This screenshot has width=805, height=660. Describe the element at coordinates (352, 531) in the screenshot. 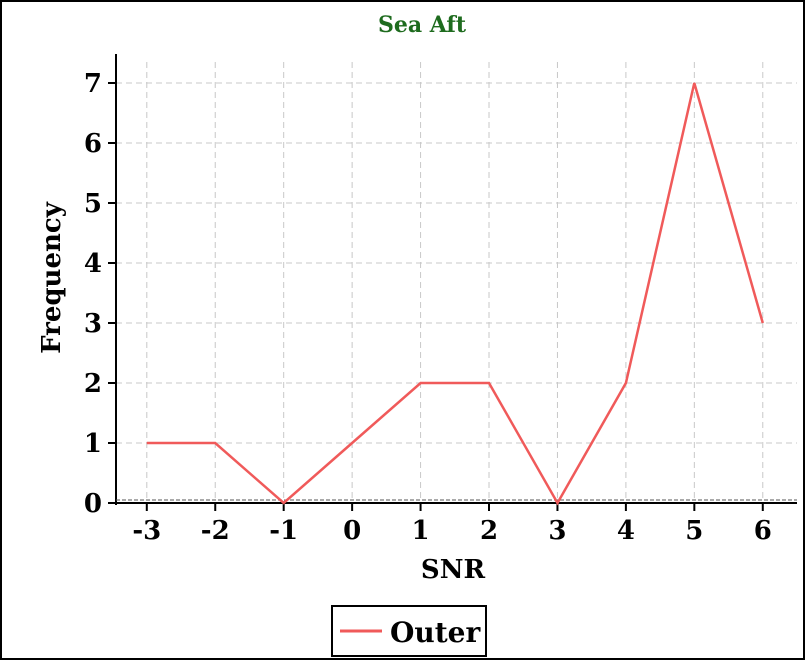

I see `x-tick-label: 0` at that location.